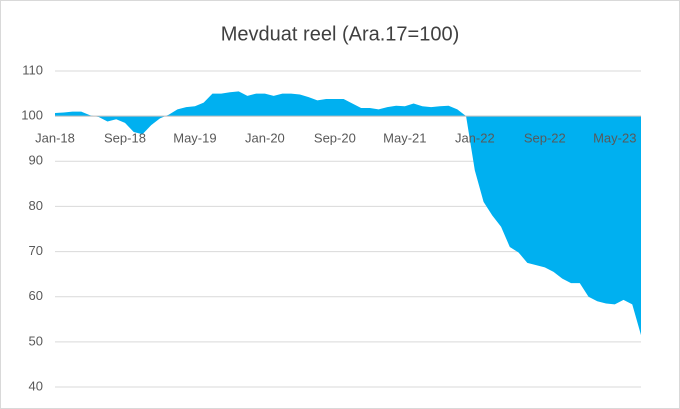 The image size is (680, 409). I want to click on y-tick-label: 60, so click(36, 295).